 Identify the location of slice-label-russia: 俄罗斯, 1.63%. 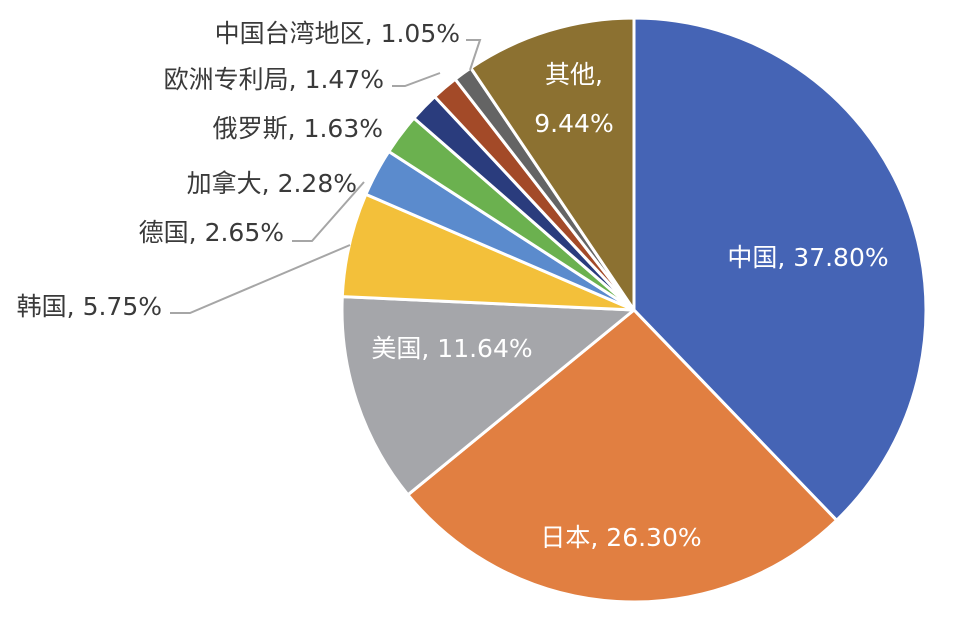
(298, 128).